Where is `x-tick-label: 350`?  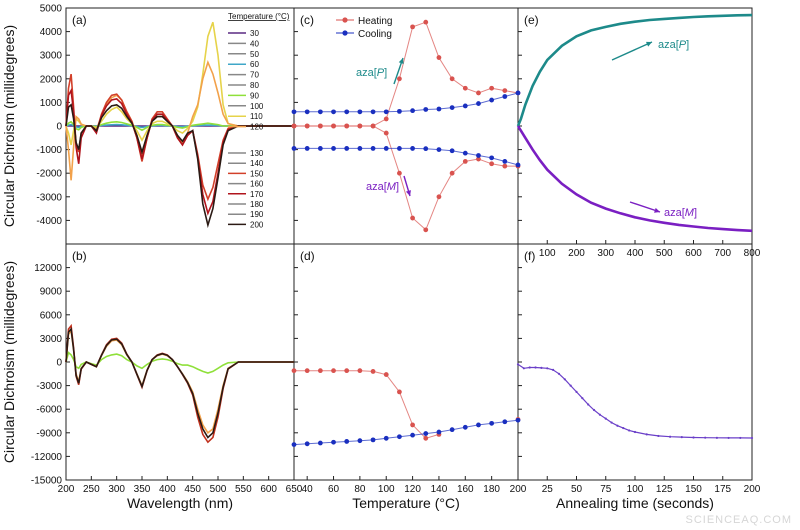 x-tick-label: 350 is located at coordinates (142, 489).